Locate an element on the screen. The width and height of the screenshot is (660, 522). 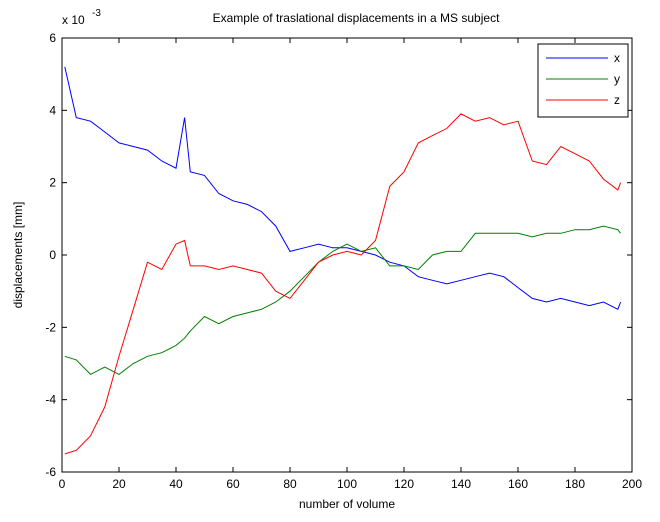
legend-label: z is located at coordinates (617, 100).